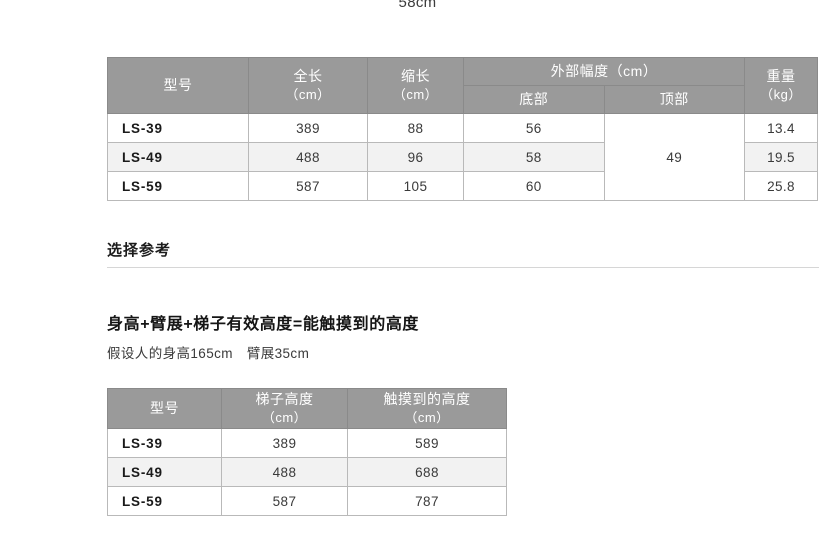  I want to click on column-header-folded-length: 缩长 （cm）, so click(415, 85).